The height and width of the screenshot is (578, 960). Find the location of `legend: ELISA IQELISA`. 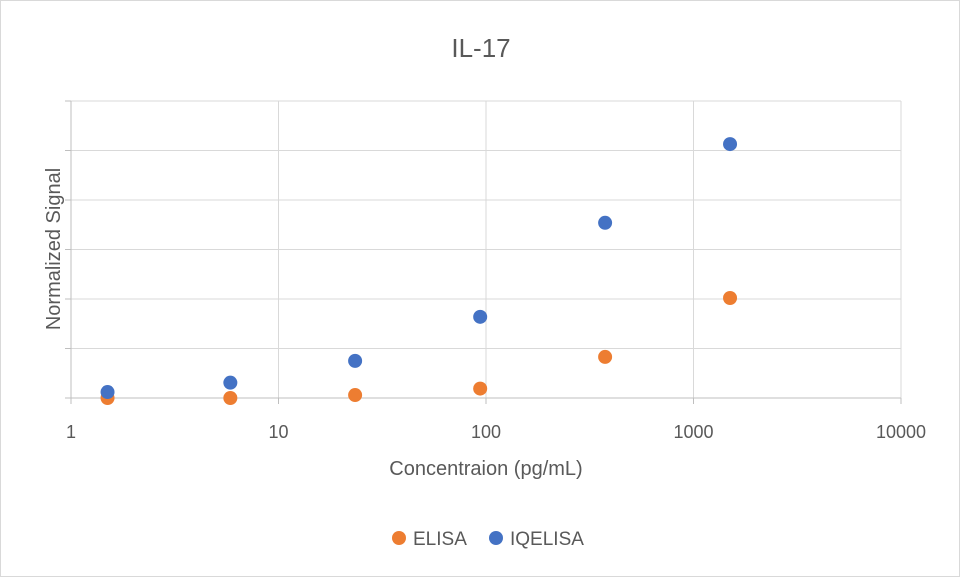

legend: ELISA IQELISA is located at coordinates (488, 539).